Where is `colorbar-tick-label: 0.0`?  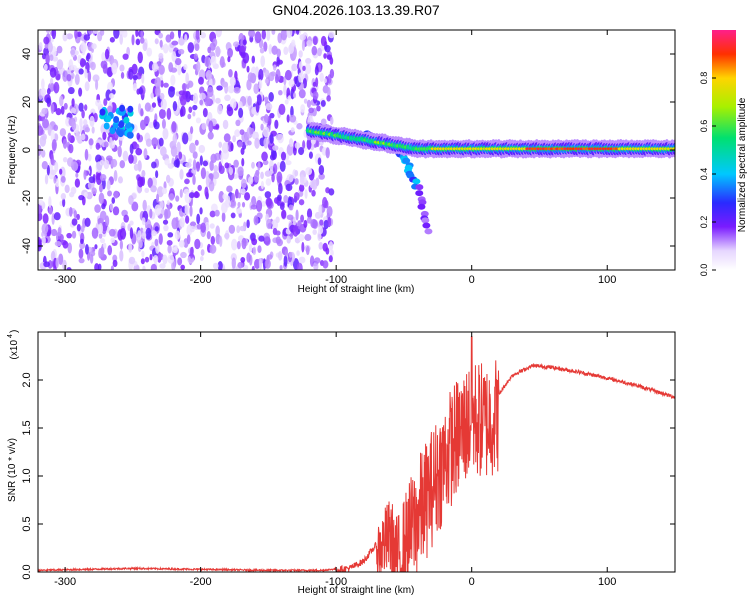
colorbar-tick-label: 0.0 is located at coordinates (704, 270).